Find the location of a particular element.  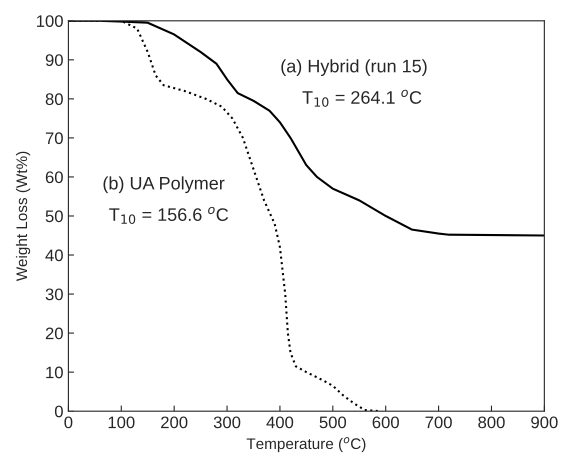

x-tick-label: 100 is located at coordinates (121, 422).